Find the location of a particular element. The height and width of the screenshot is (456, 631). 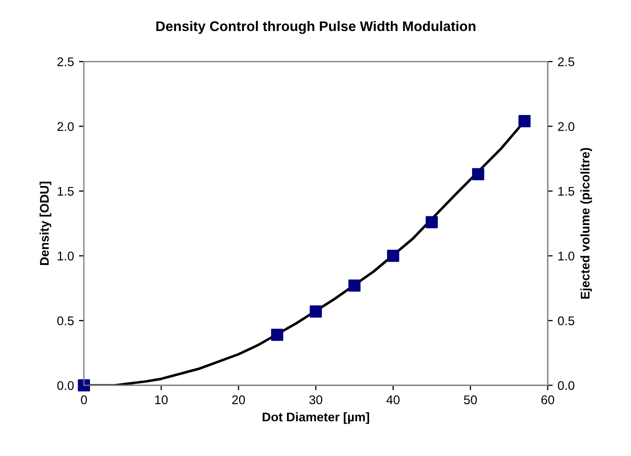

y2-tick-label: 0.5 is located at coordinates (566, 321).